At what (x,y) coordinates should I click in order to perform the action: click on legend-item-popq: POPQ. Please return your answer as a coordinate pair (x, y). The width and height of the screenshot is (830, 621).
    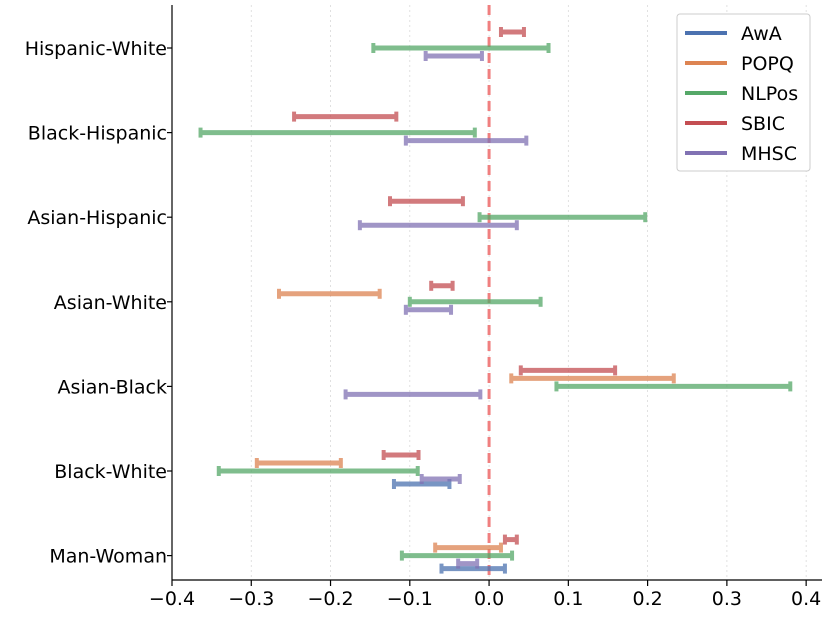
    Looking at the image, I should click on (739, 64).